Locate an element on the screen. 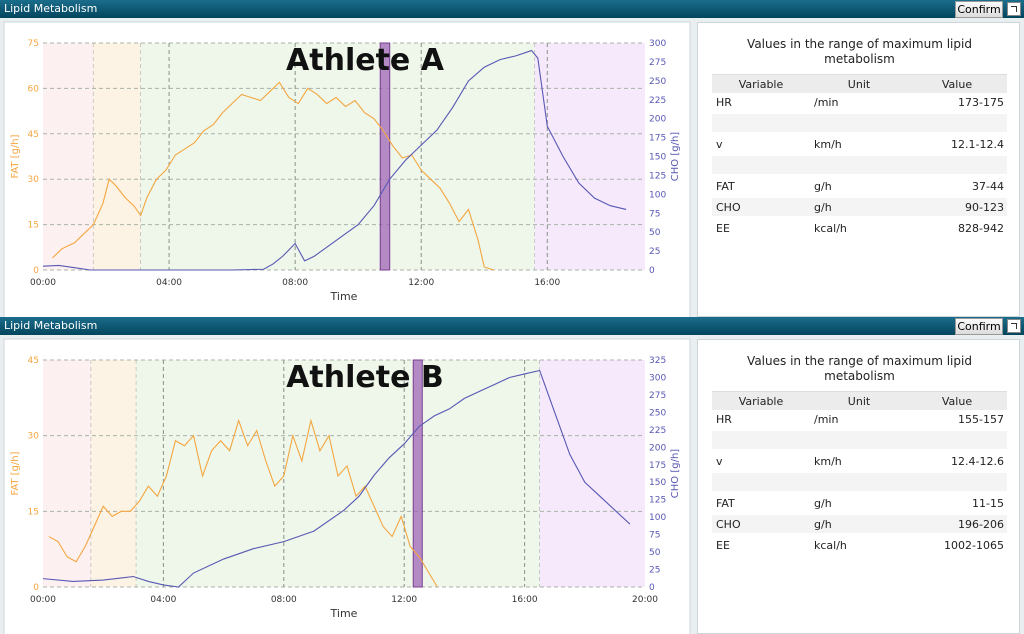 The image size is (1024, 634). y2-tick-label: 100 is located at coordinates (657, 518).